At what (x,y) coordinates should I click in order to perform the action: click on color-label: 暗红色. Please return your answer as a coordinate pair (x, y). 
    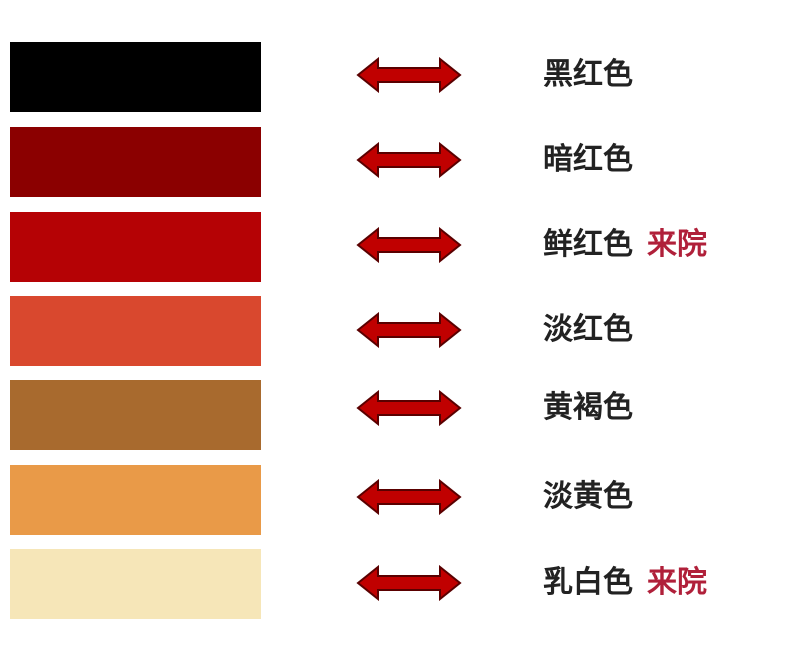
    Looking at the image, I should click on (588, 160).